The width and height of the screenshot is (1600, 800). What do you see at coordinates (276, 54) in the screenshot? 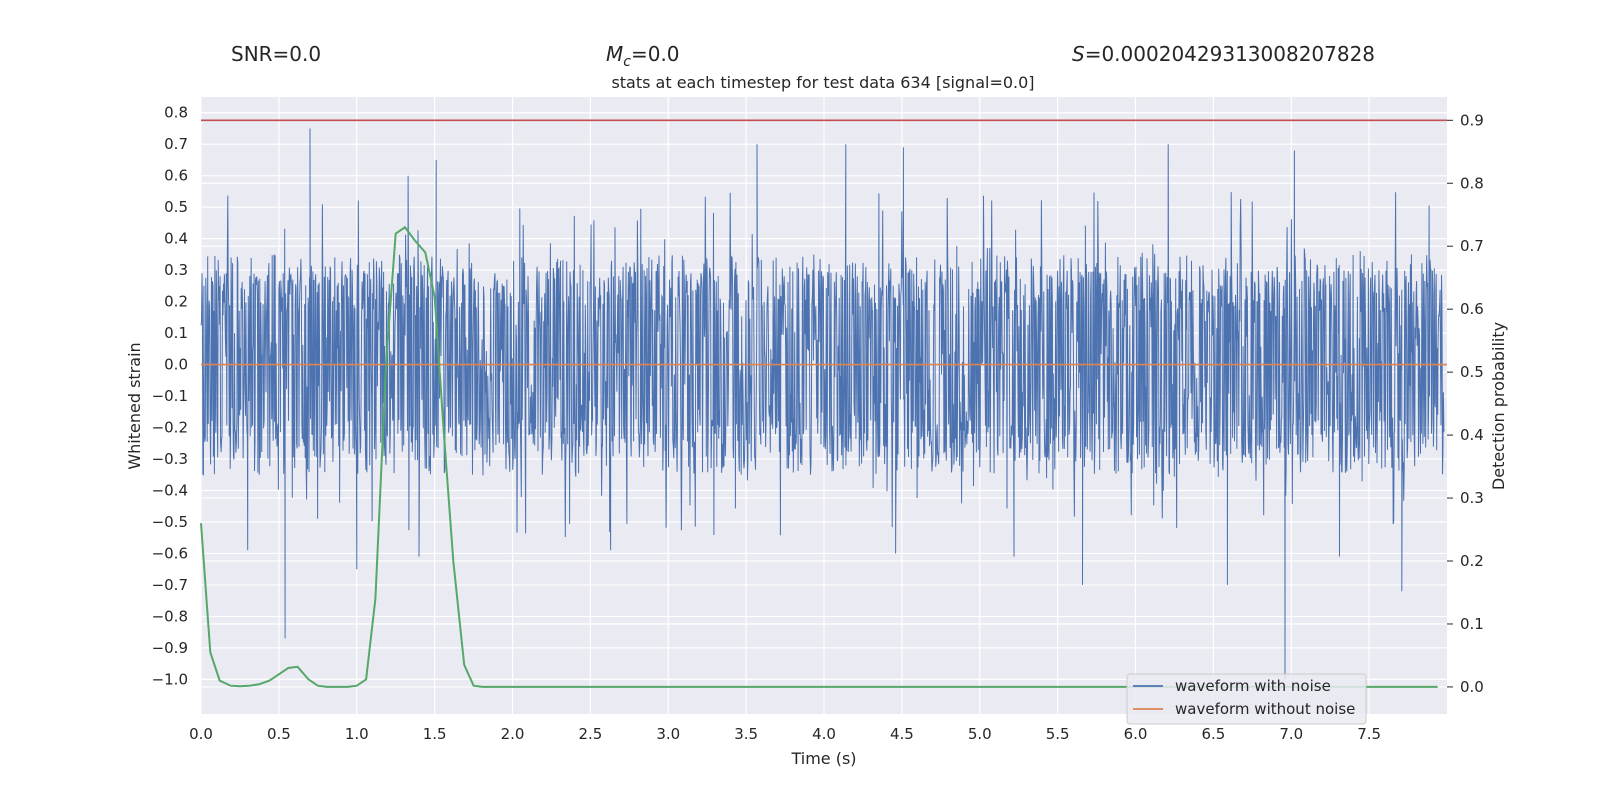
I see `snr-label: SNR=0.0` at bounding box center [276, 54].